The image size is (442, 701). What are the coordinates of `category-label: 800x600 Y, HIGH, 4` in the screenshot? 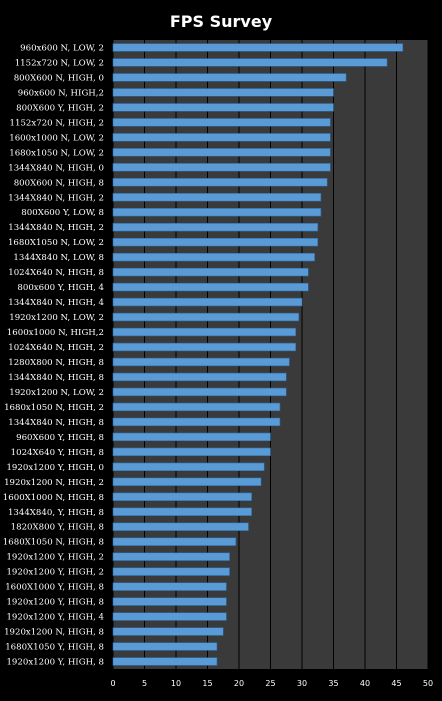 It's located at (60, 288).